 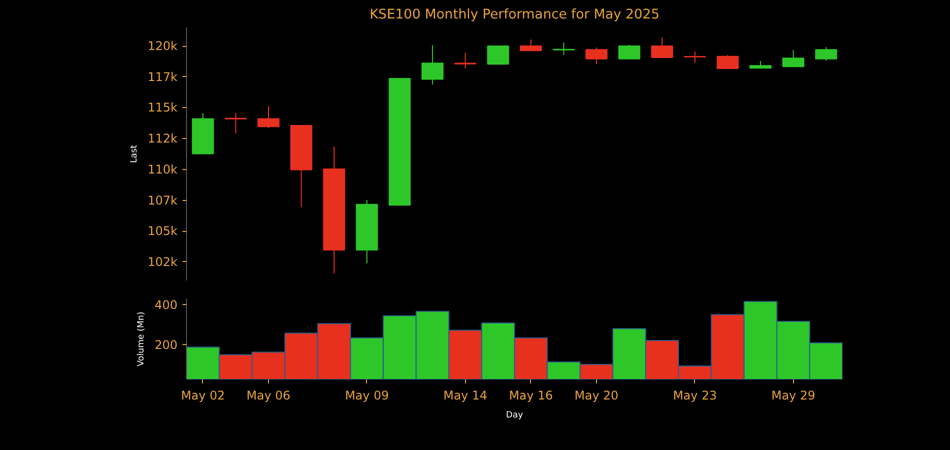 What do you see at coordinates (793, 395) in the screenshot?
I see `x-tick-label: May 29` at bounding box center [793, 395].